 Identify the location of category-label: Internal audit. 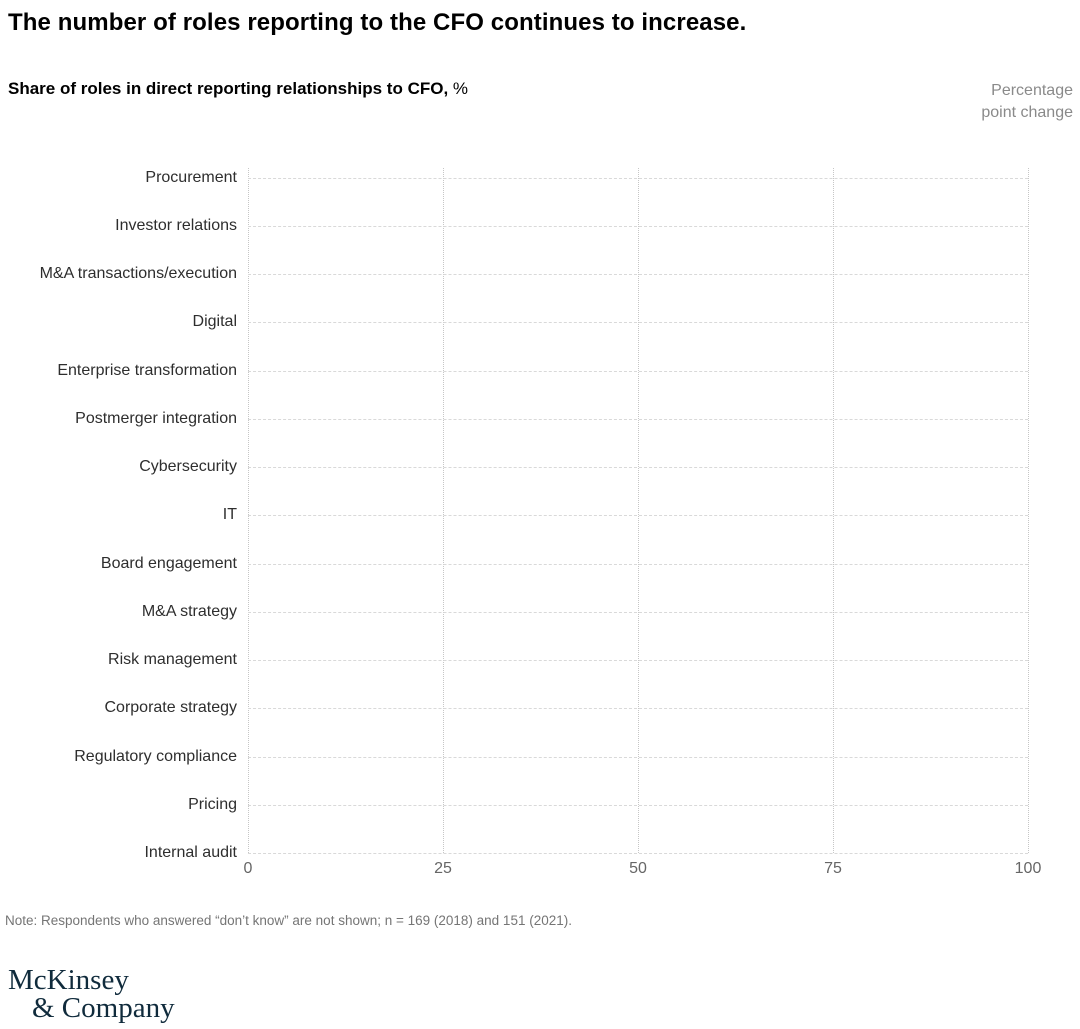
(190, 852).